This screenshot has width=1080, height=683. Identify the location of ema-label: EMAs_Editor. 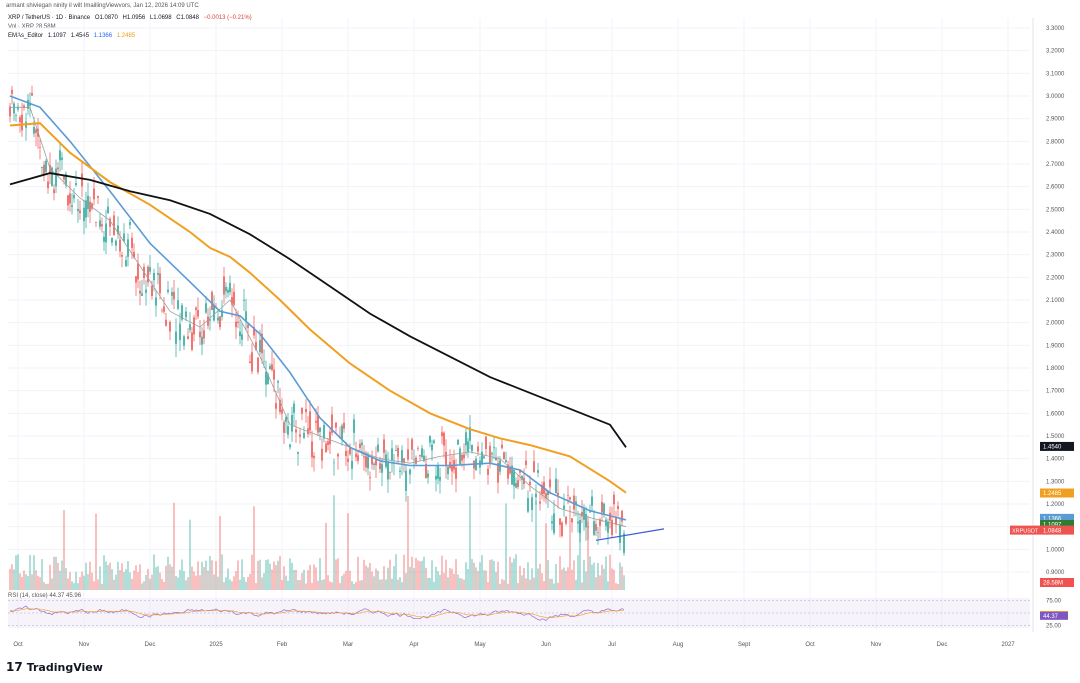
(26, 36).